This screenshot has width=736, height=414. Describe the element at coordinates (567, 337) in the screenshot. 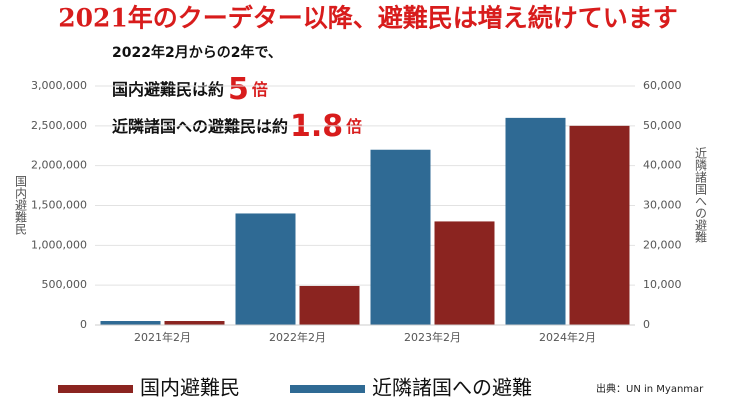

I see `x-tick-label: 2024年2月` at that location.